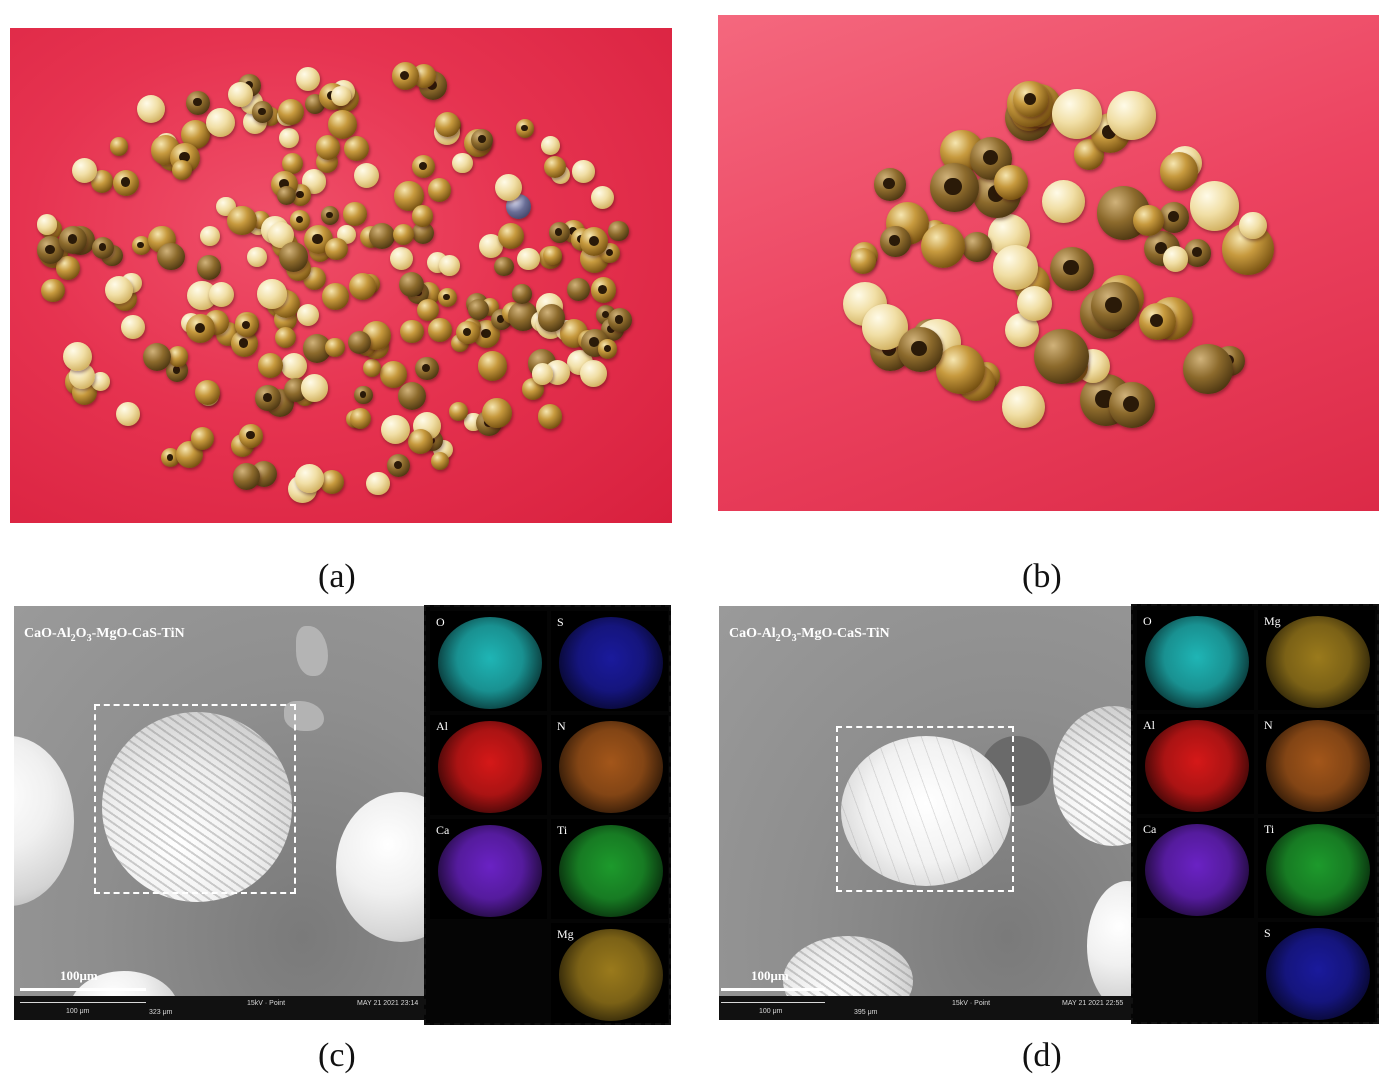 The height and width of the screenshot is (1083, 1392). I want to click on caption-c: (c), so click(337, 1055).